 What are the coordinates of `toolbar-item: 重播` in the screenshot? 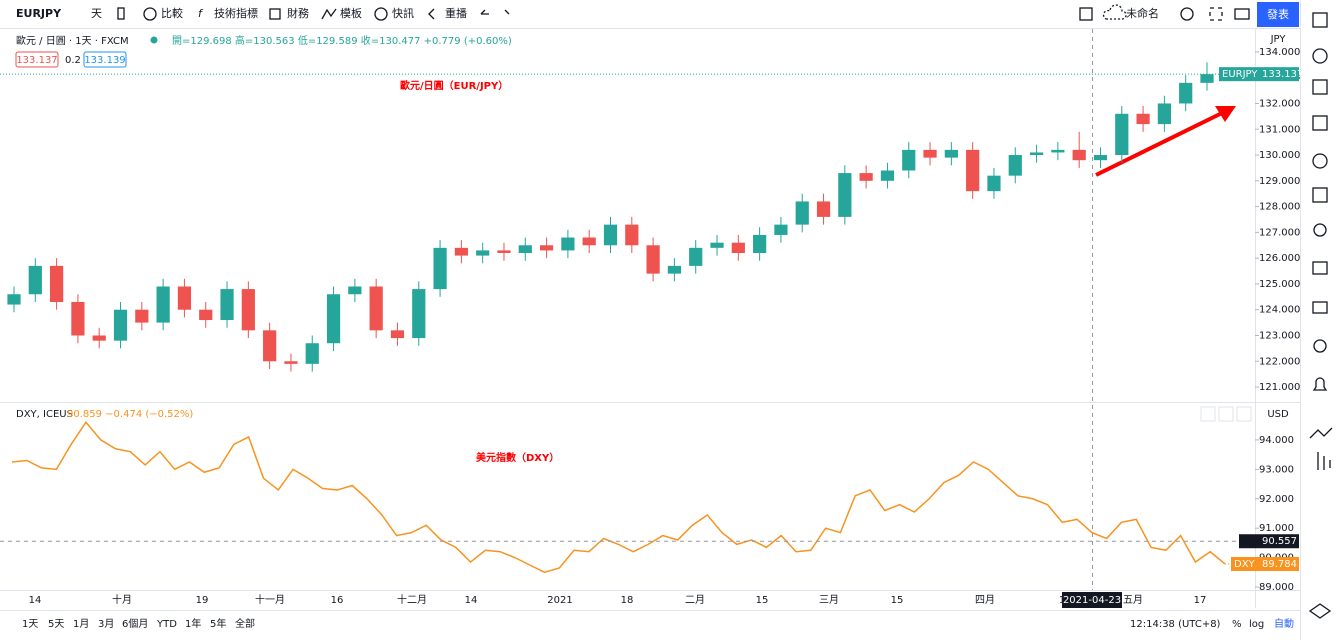 It's located at (456, 13).